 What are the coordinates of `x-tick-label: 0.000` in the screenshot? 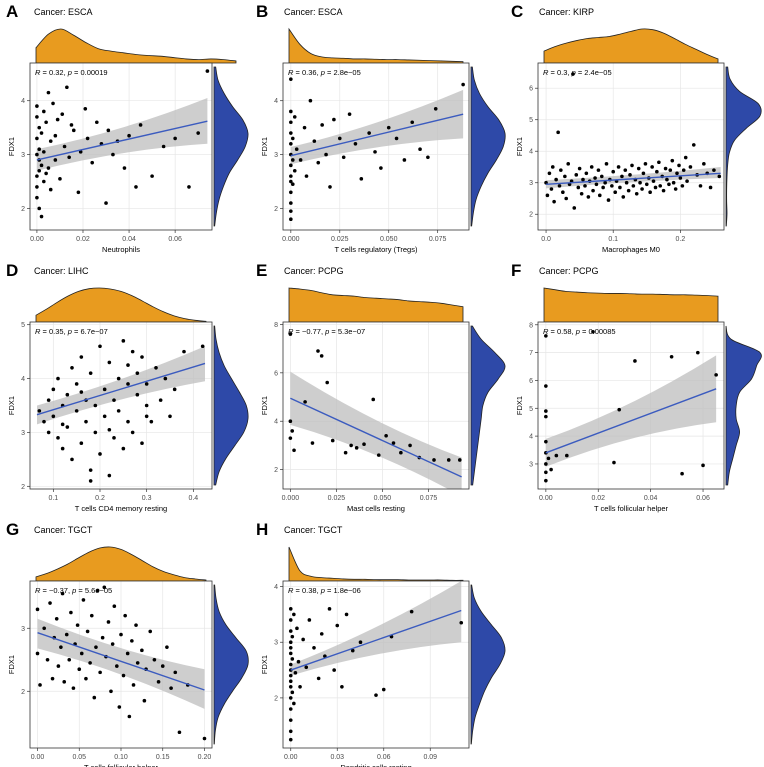 It's located at (291, 239).